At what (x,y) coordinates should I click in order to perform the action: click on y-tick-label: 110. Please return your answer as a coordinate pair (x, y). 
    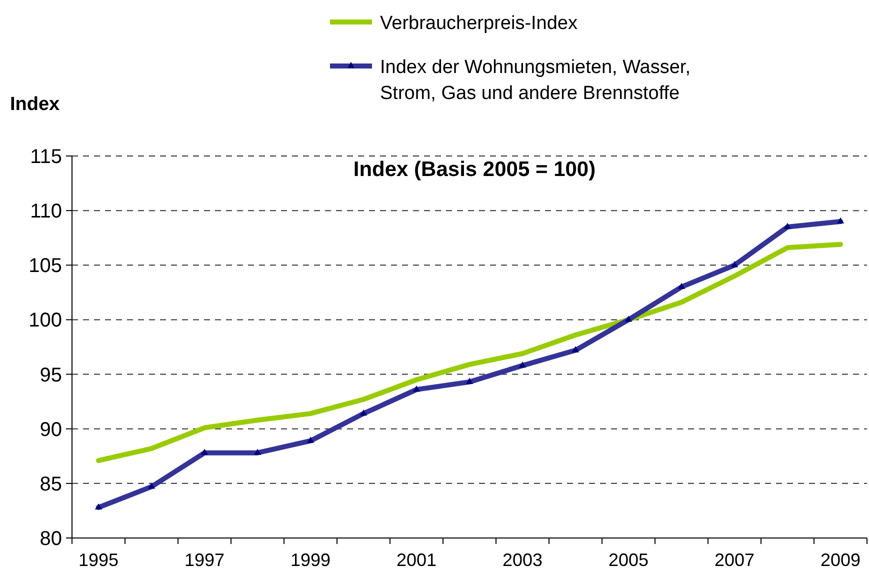
    Looking at the image, I should click on (46, 211).